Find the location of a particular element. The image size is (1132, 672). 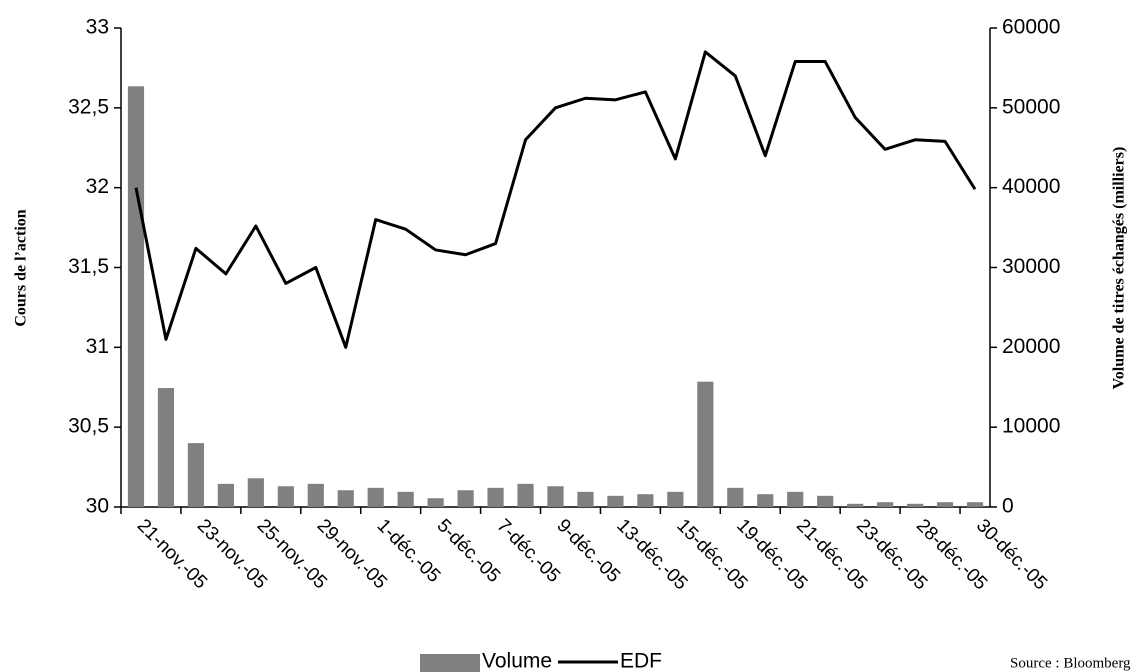

y-tick-label: 31,5 is located at coordinates (88, 266).